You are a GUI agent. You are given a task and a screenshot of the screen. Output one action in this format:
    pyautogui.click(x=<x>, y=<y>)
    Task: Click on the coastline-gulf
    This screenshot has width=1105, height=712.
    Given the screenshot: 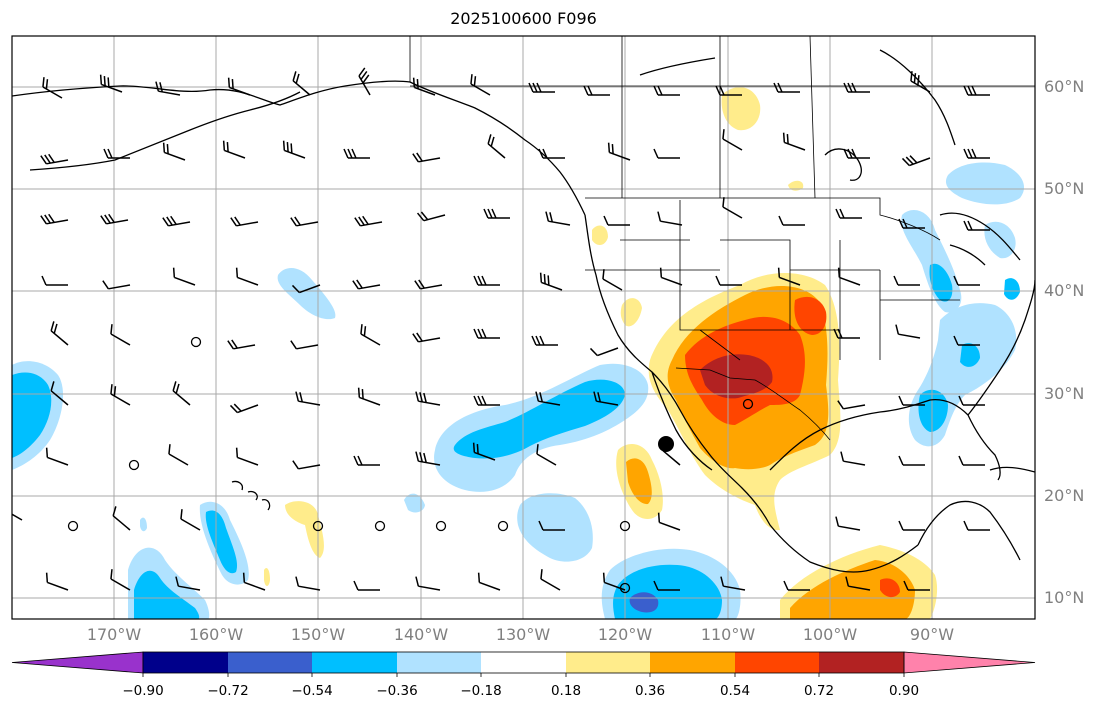 What is the action you would take?
    pyautogui.click(x=869, y=435)
    